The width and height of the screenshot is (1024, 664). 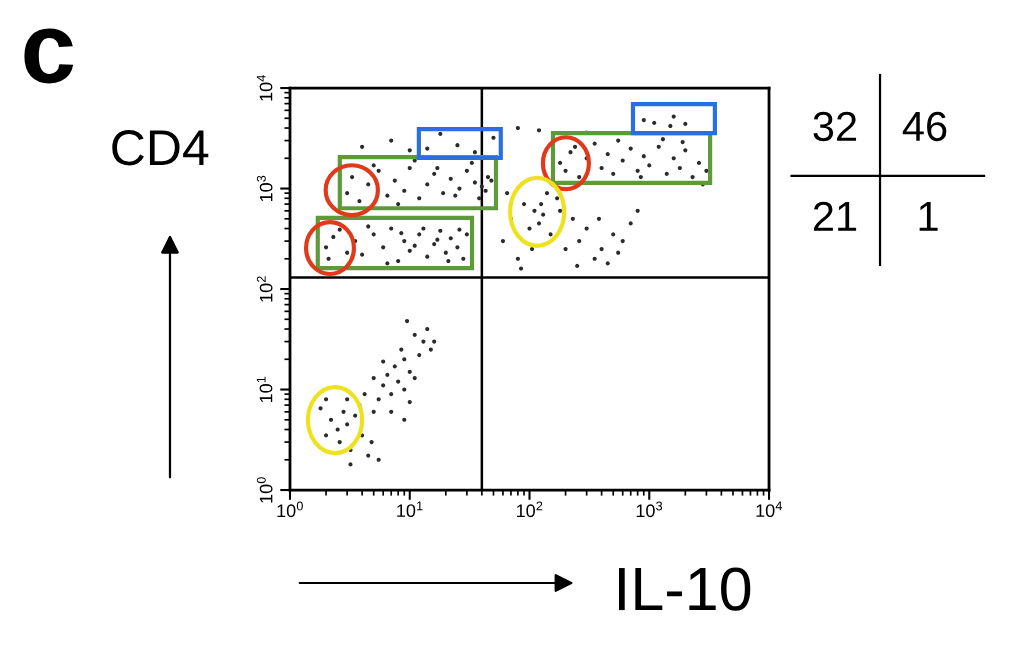 I want to click on chart-title: c, so click(x=49, y=56).